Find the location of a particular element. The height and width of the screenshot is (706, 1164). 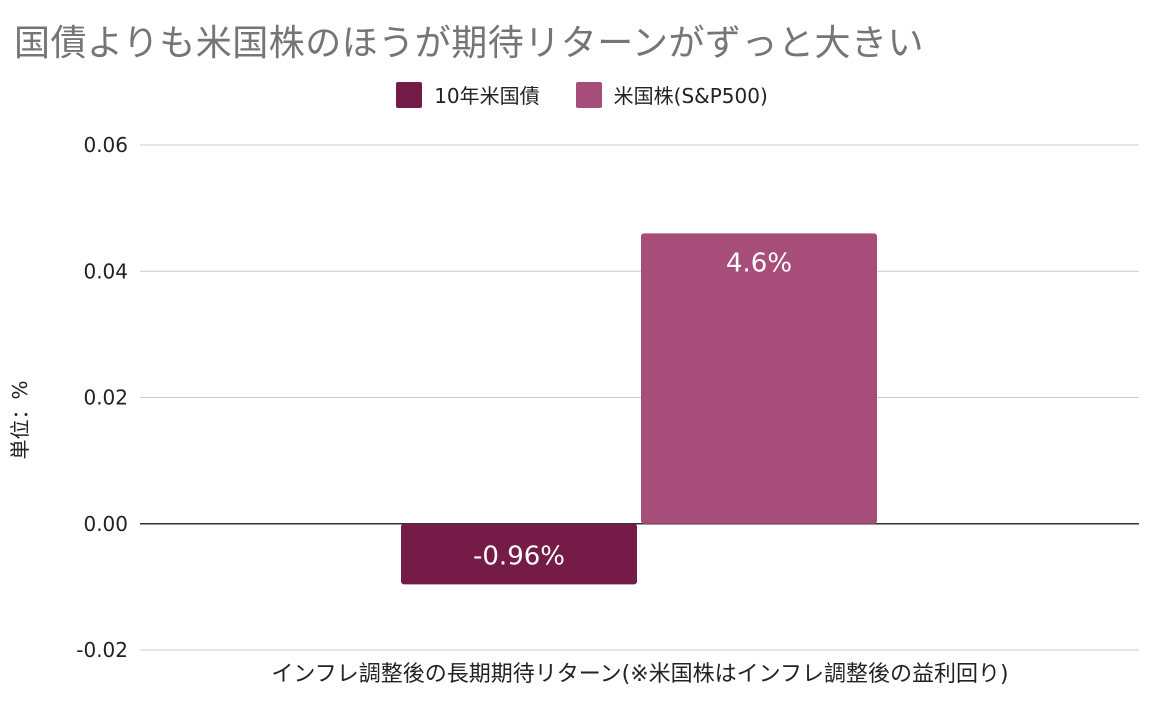

legend-item-bond: 10年米国債 is located at coordinates (468, 94).